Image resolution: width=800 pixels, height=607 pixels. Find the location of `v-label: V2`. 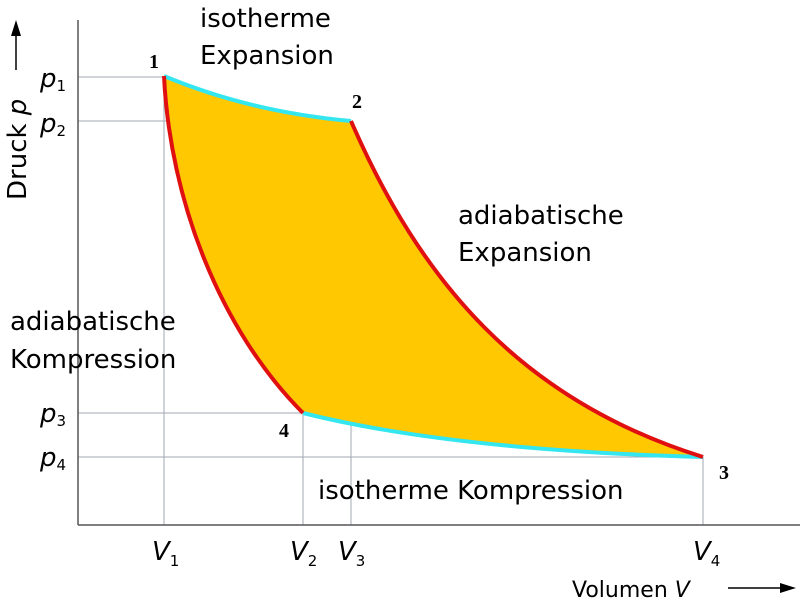

v-label: V2 is located at coordinates (303, 553).